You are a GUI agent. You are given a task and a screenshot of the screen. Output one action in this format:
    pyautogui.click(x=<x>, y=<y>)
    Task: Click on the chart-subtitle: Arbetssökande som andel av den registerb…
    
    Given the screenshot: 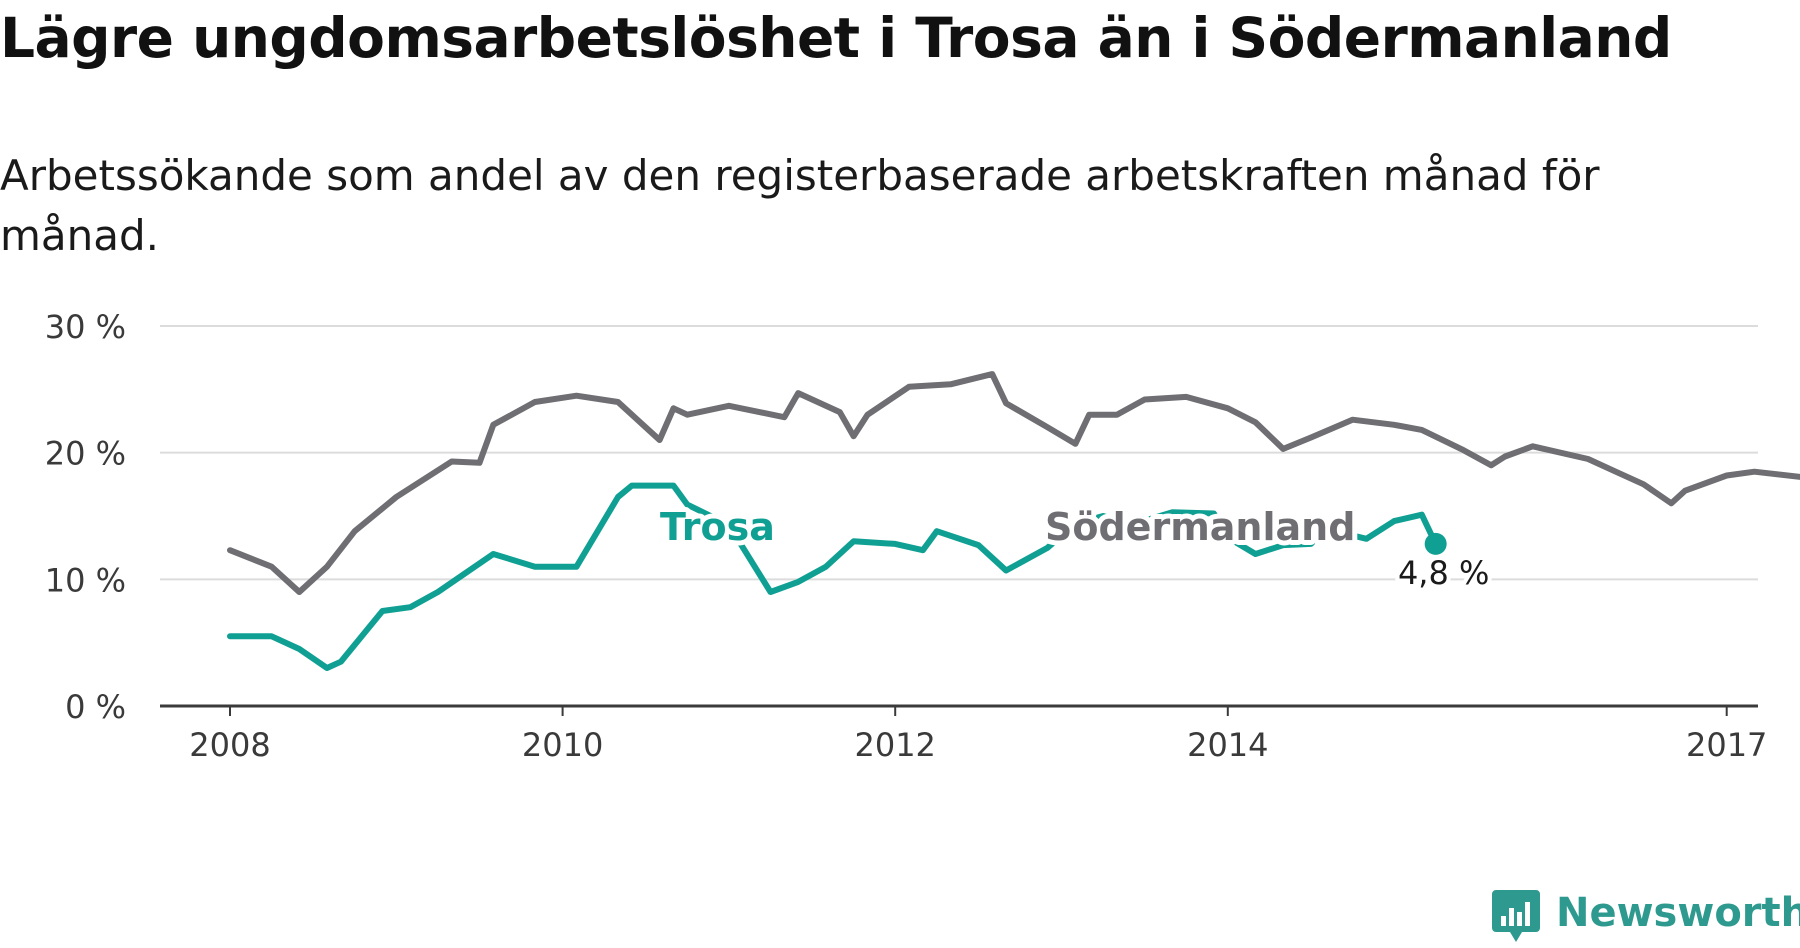 What is the action you would take?
    pyautogui.click(x=800, y=205)
    